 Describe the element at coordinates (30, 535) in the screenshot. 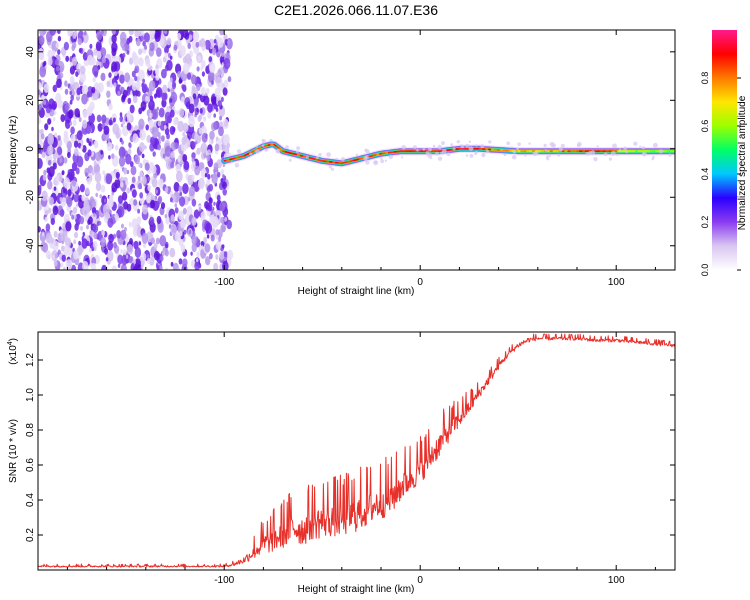

I see `y-tick-label: 0.2` at that location.